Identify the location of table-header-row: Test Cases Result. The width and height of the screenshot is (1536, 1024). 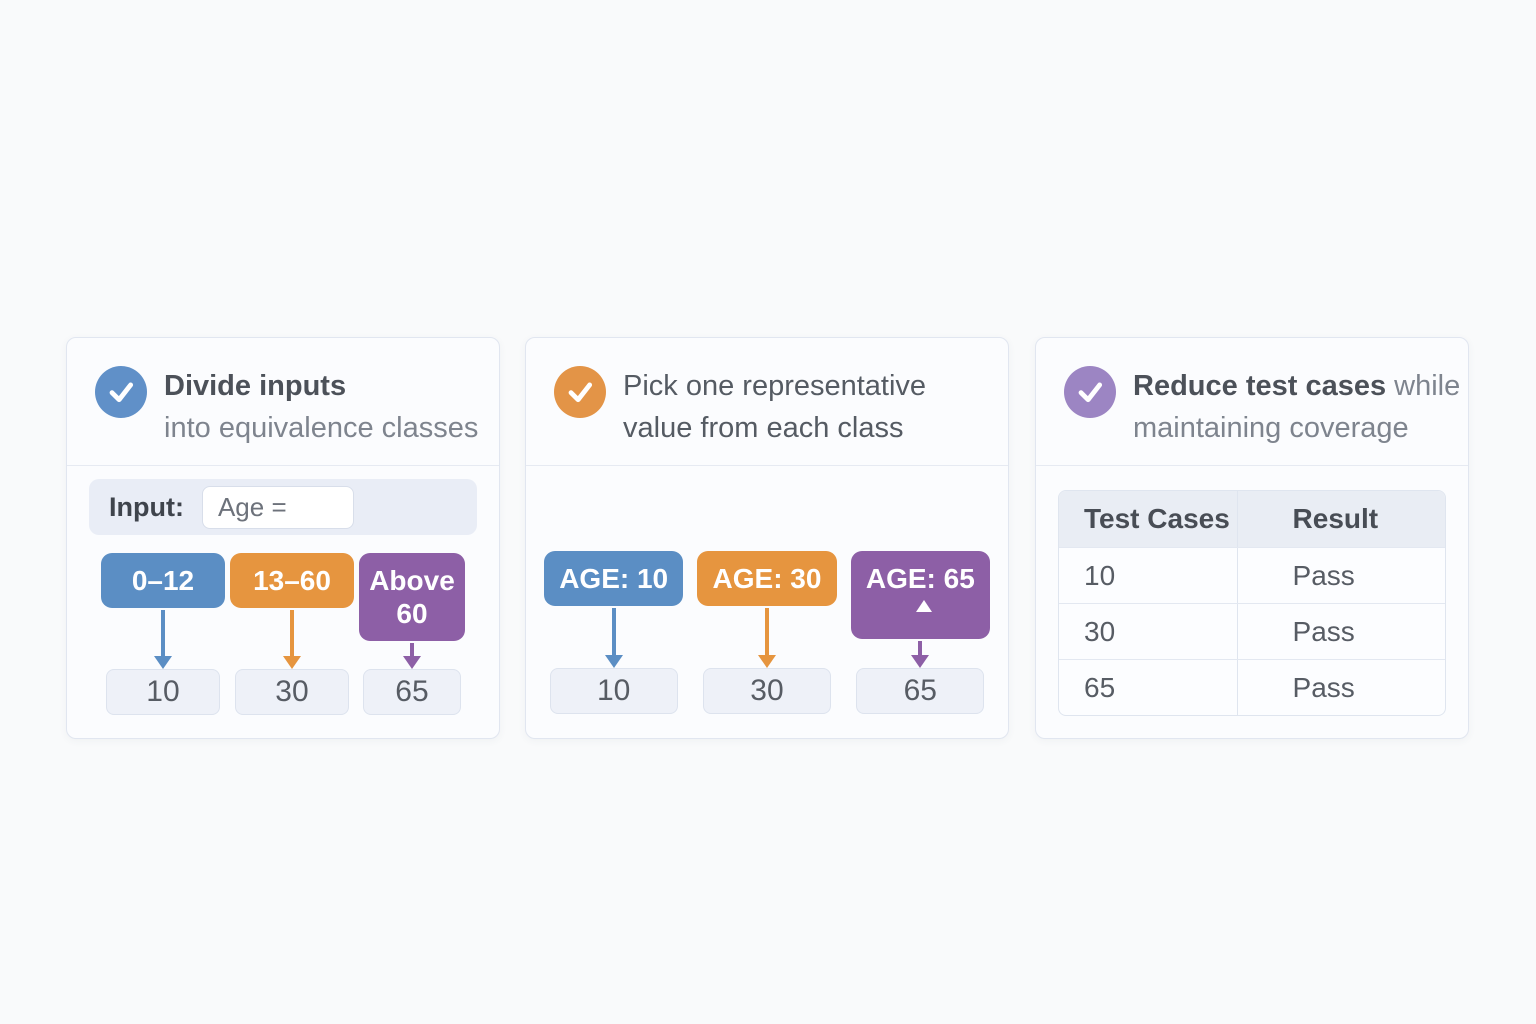
(1252, 519).